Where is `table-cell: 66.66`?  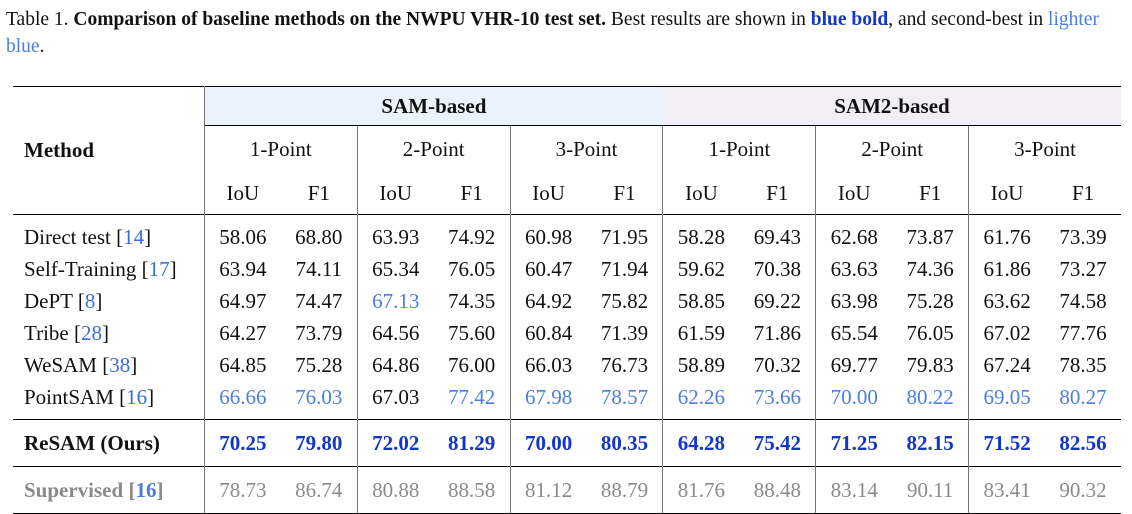
table-cell: 66.66 is located at coordinates (242, 400).